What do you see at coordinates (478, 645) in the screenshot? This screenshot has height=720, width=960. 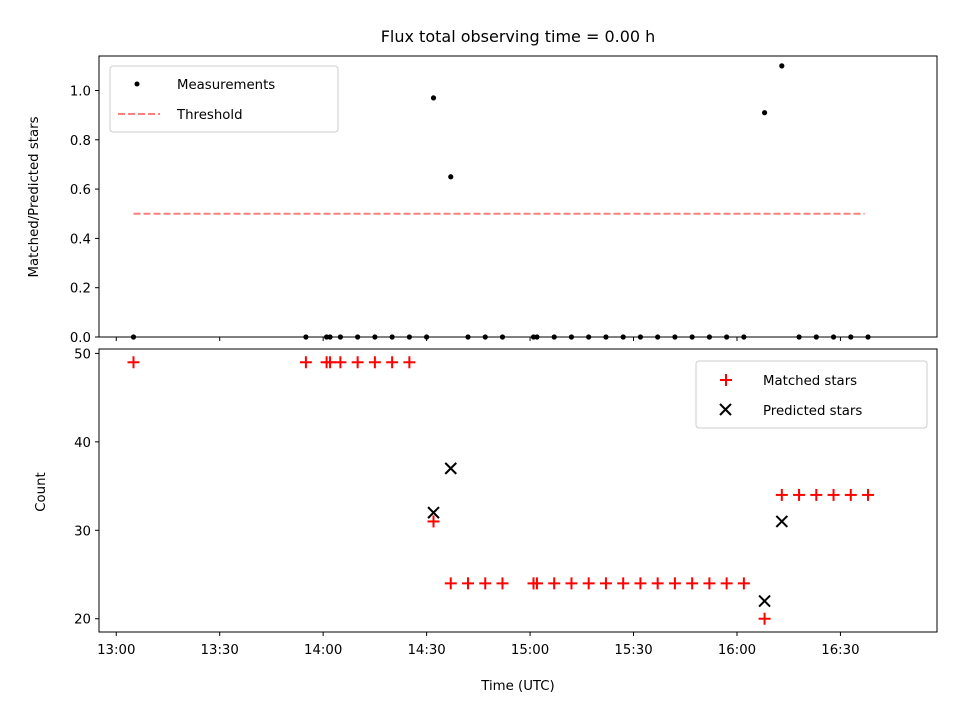 I see `bottom-x-ticks: 13:00 13:30 14:00 14:30 15:00 15:30 16:00 16:30` at bounding box center [478, 645].